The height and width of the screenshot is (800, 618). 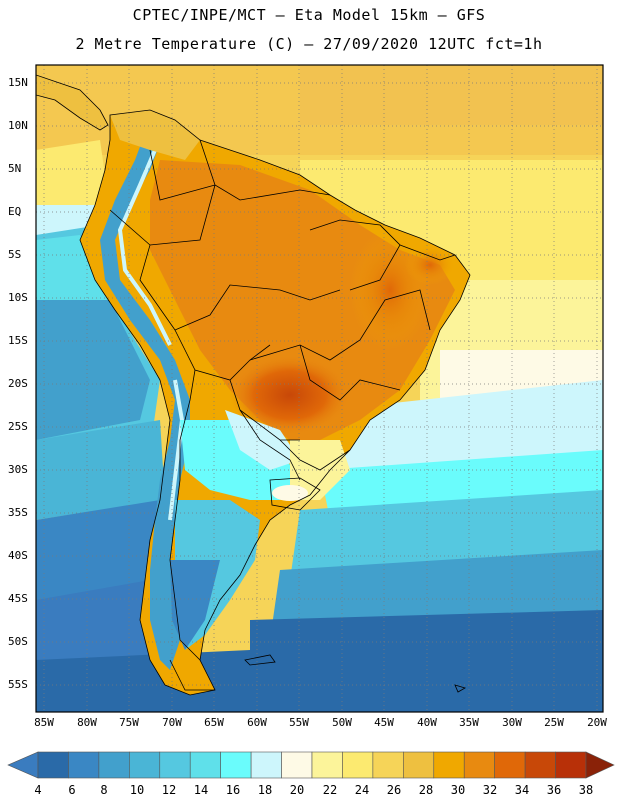 What do you see at coordinates (554, 722) in the screenshot?
I see `lon-label: 25W` at bounding box center [554, 722].